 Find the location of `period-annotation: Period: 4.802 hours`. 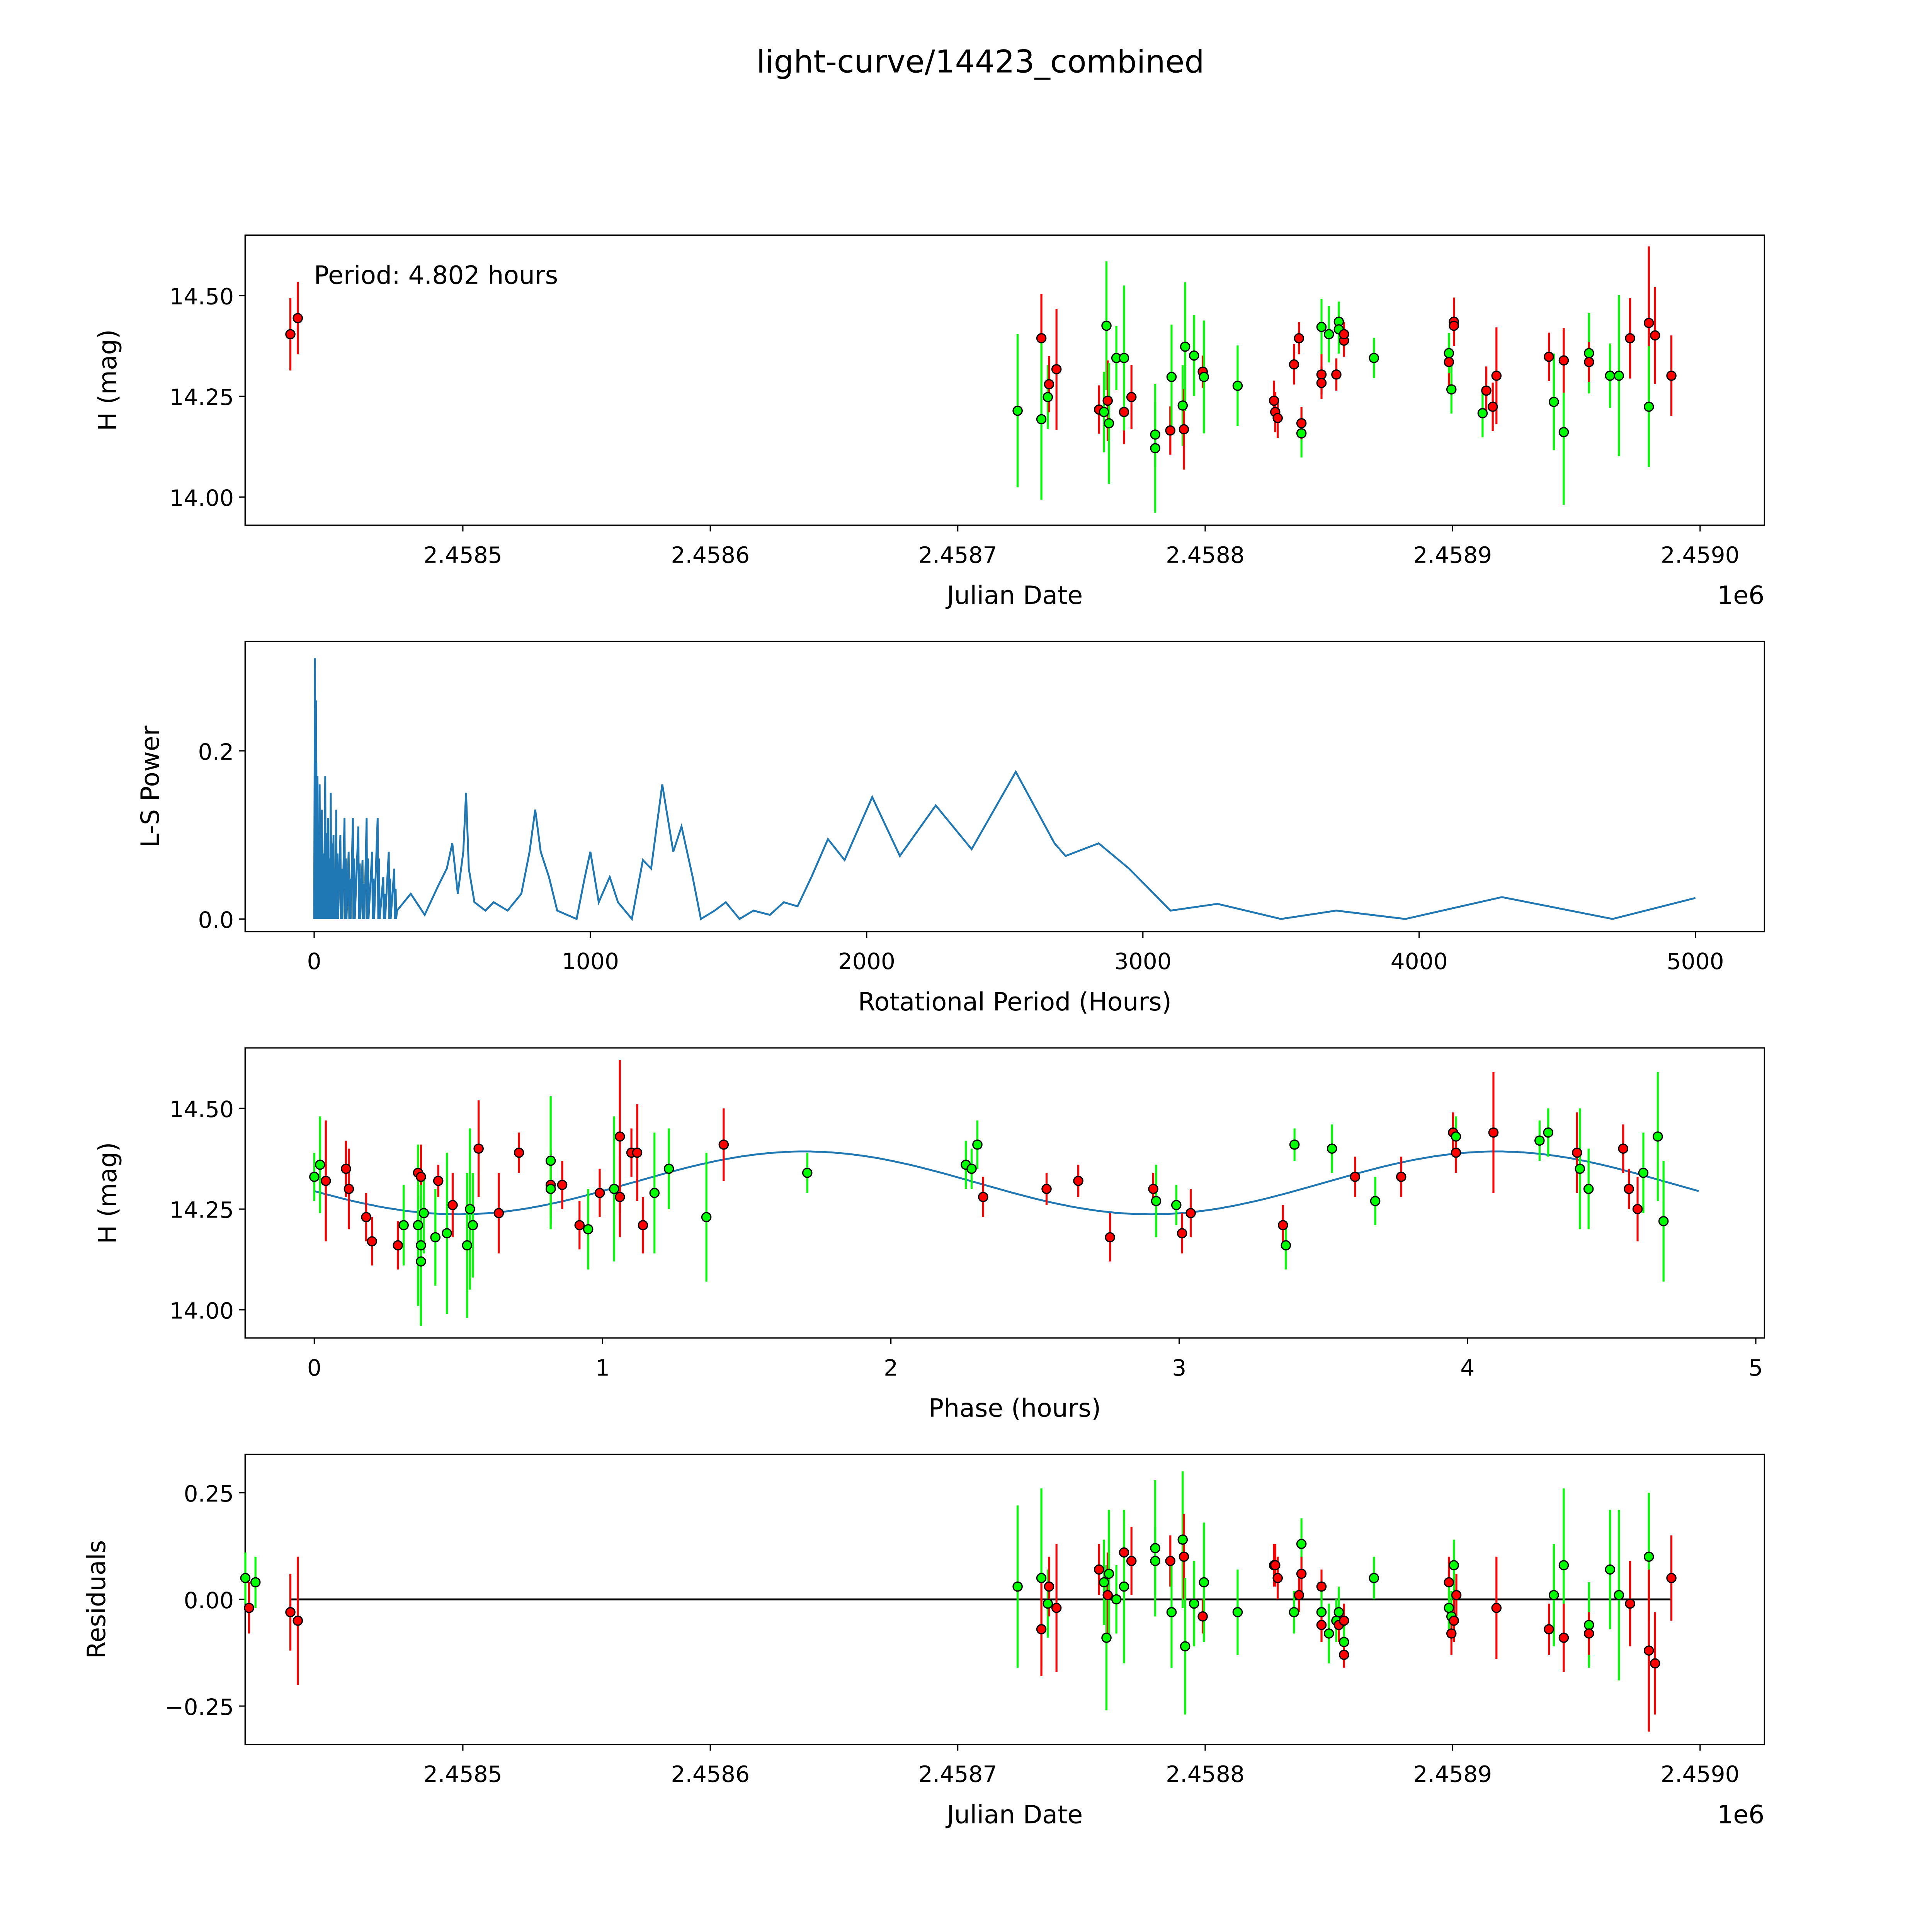

period-annotation: Period: 4.802 hours is located at coordinates (436, 275).